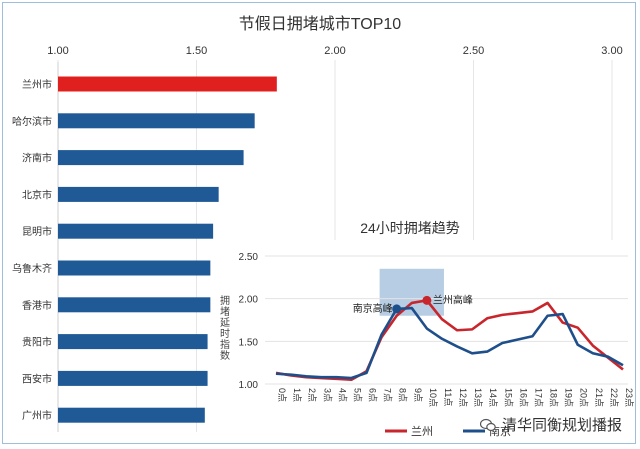 The height and width of the screenshot is (449, 640). I want to click on x-tick-label: 14点, so click(493, 397).